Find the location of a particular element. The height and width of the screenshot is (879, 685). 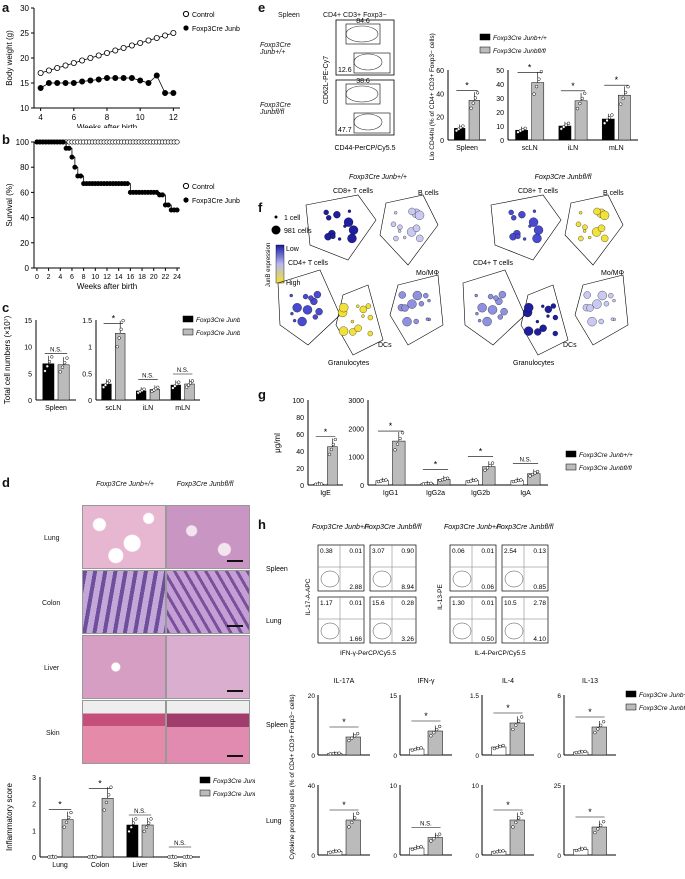

facs-plot is located at coordinates (473, 620).